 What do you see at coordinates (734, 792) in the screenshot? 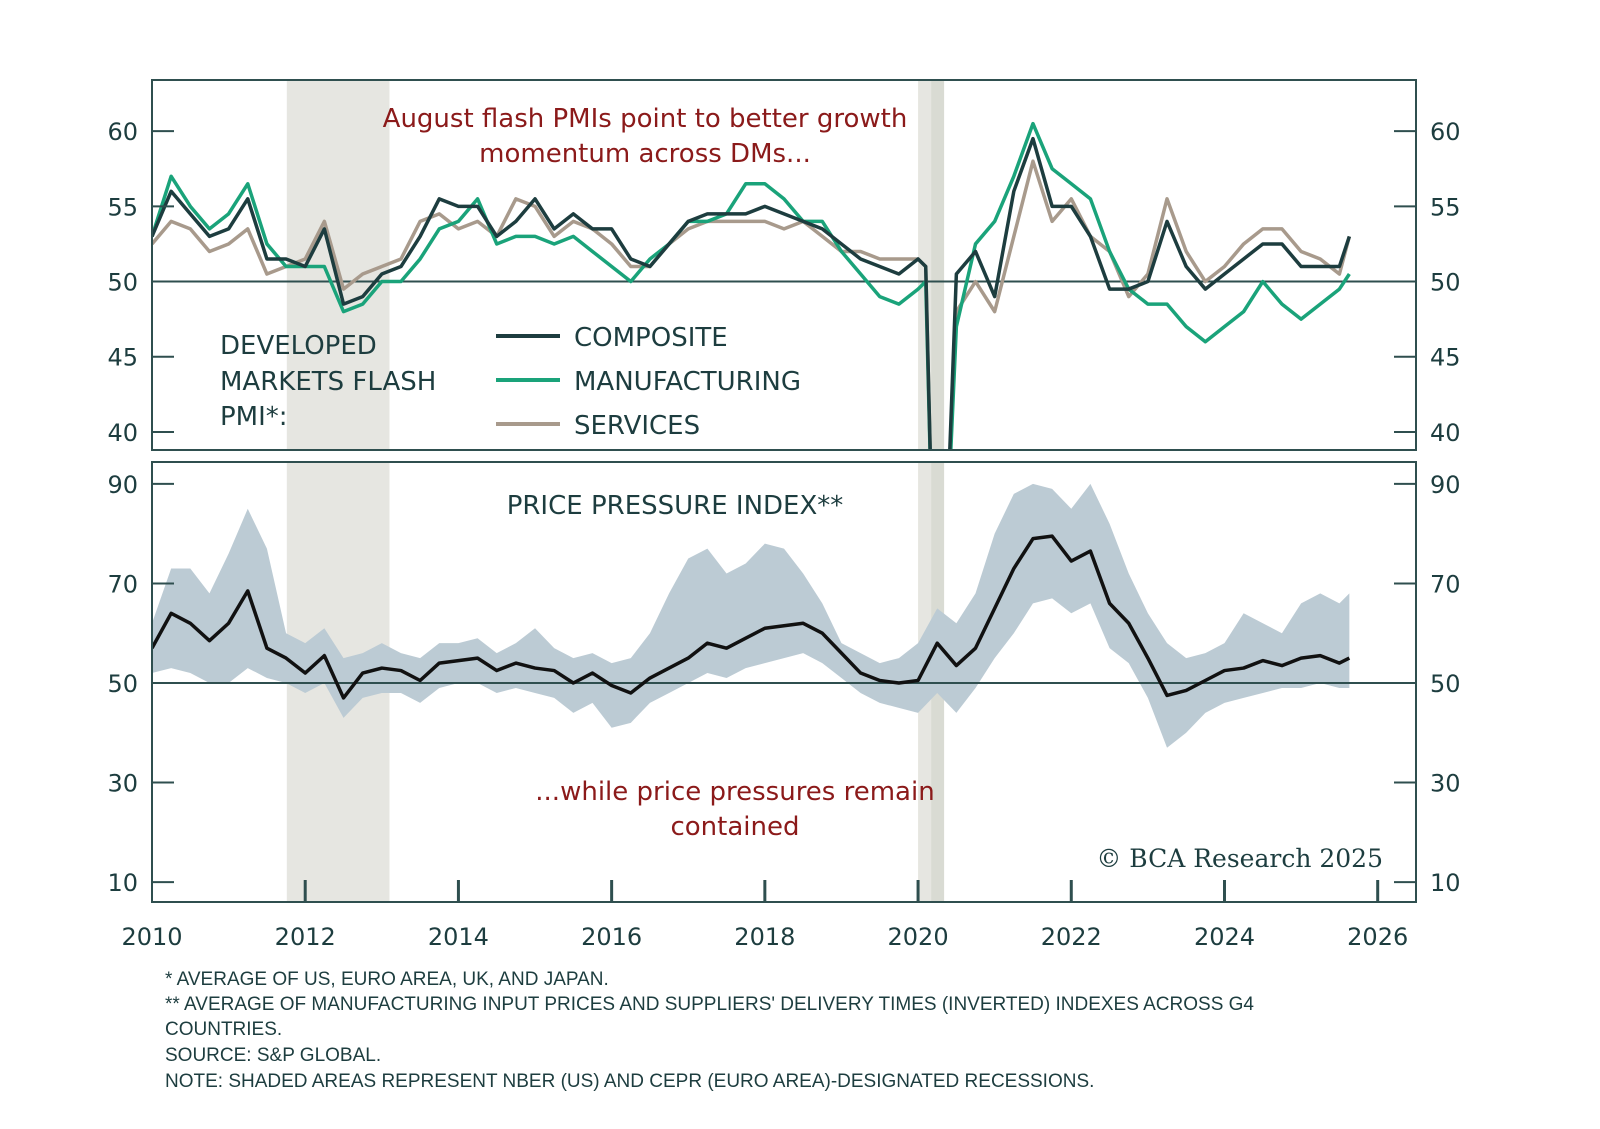
I see `bottom-annotation-line-1: ...while price pressures remain` at bounding box center [734, 792].